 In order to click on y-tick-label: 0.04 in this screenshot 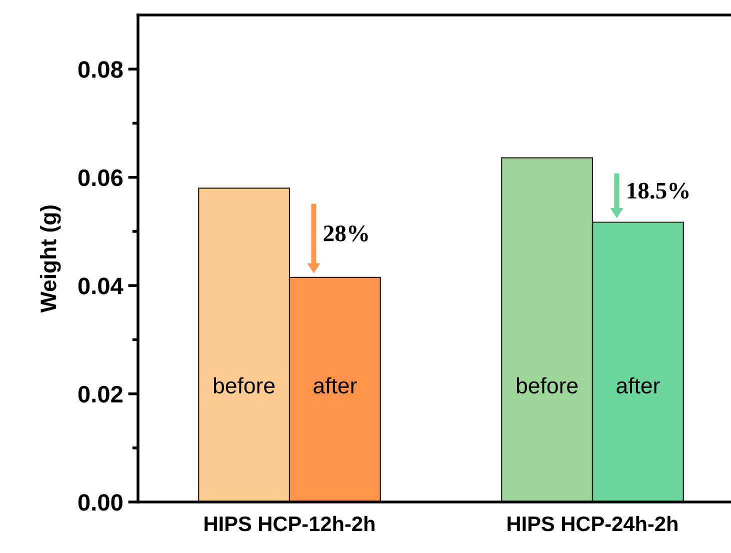, I will do `click(101, 286)`.